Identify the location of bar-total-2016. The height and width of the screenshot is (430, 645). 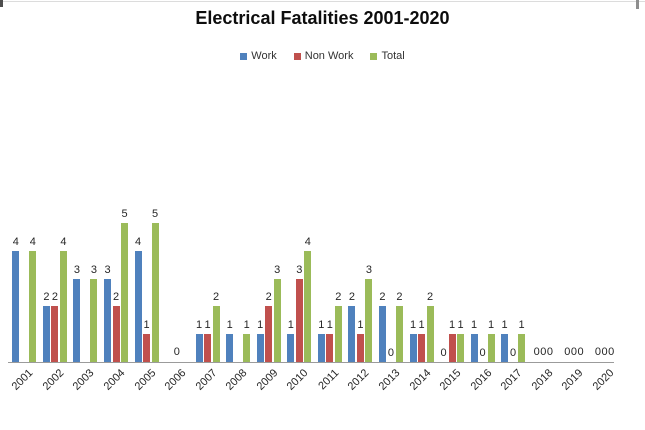
(491, 348).